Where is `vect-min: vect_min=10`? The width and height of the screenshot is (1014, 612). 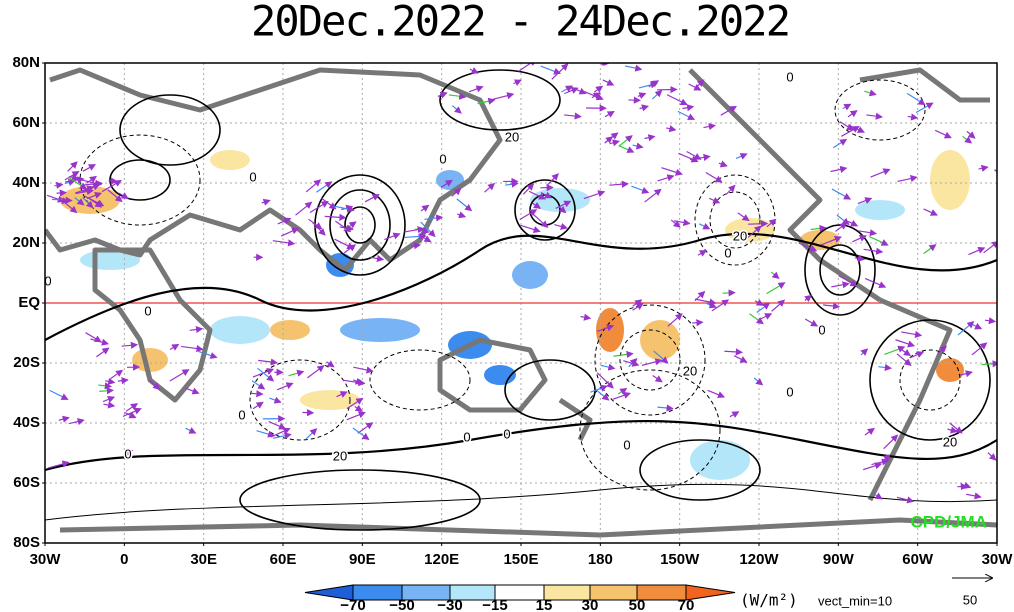 vect-min: vect_min=10 is located at coordinates (855, 600).